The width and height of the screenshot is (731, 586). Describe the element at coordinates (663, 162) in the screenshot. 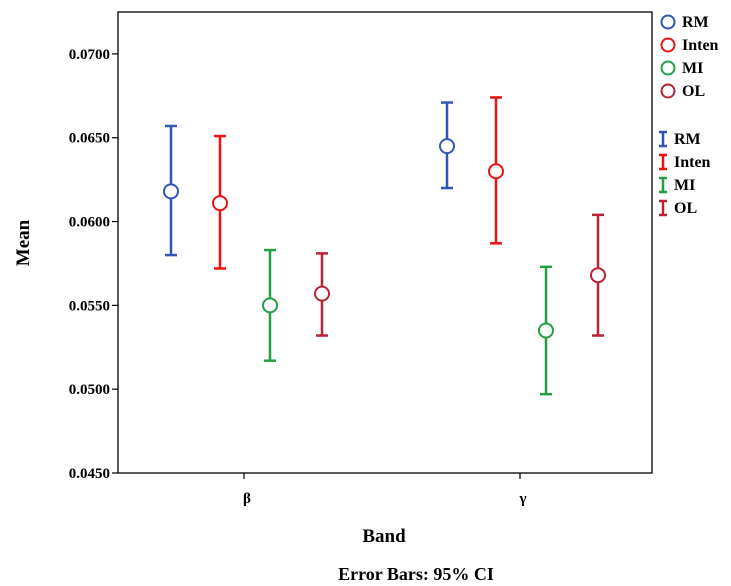

I see `legend-marker-bar-inten` at that location.